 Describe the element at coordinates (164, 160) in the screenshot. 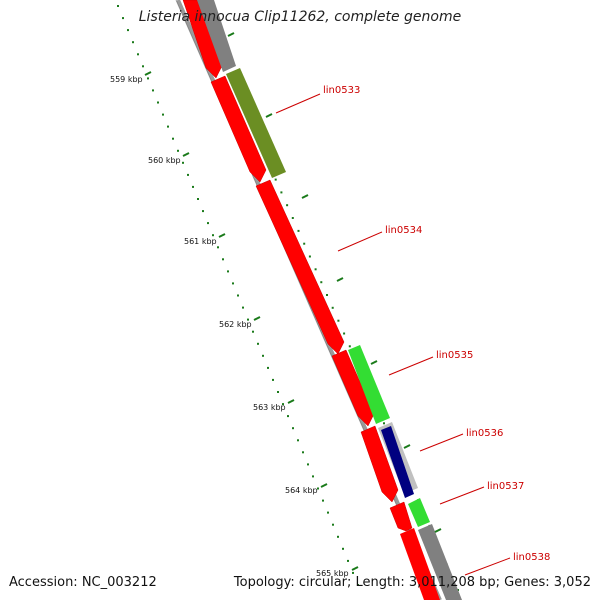

I see `ruler-tick-label: 560 kbp` at that location.